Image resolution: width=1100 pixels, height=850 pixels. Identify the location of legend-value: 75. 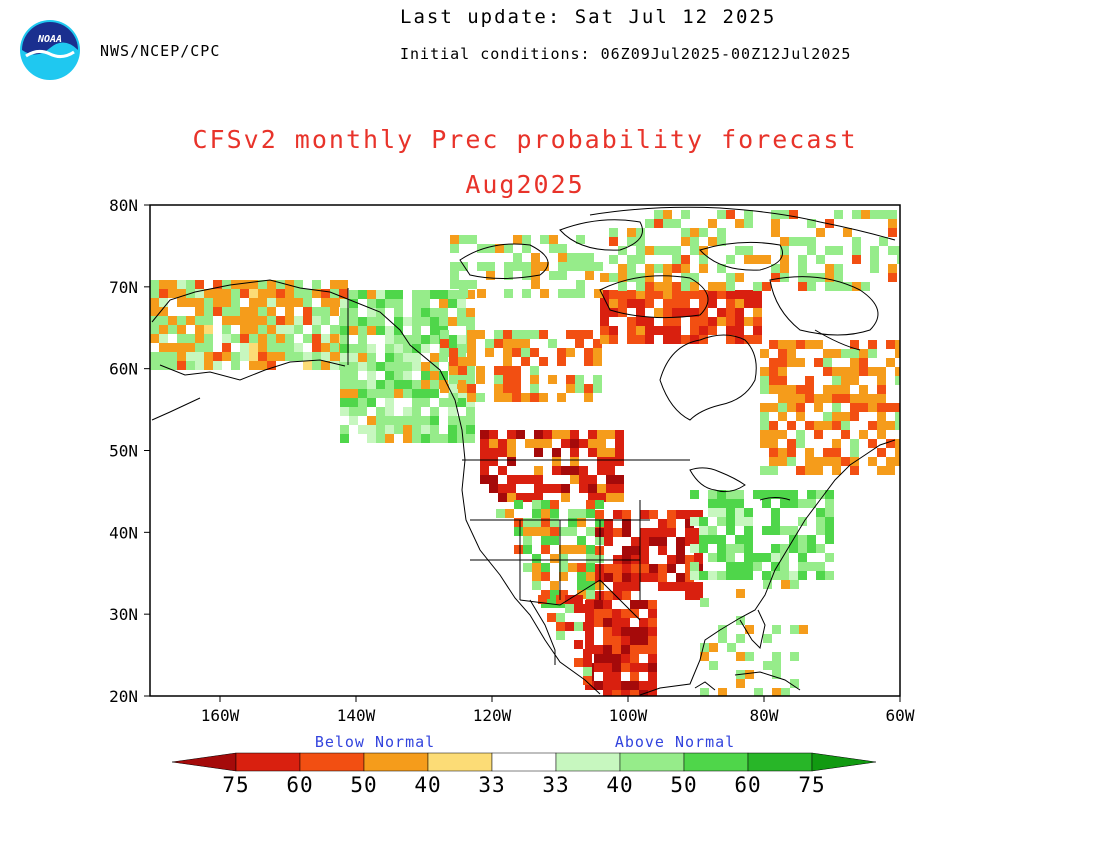
(811, 785).